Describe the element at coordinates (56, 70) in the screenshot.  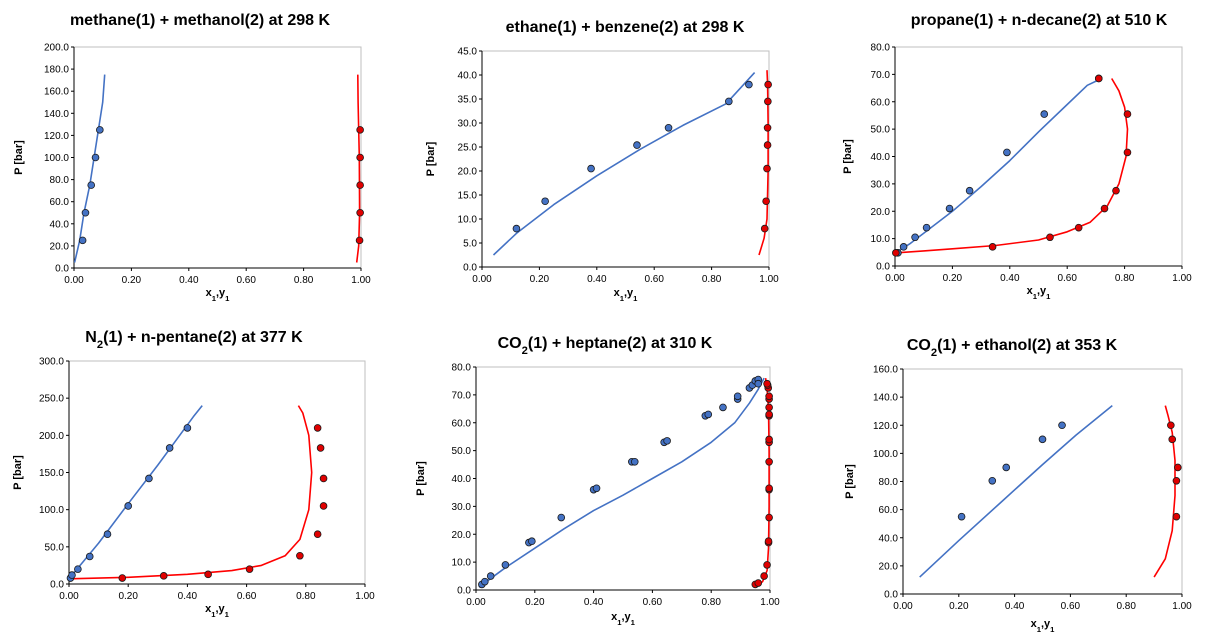
I see `y-tick-label: 180.0` at that location.